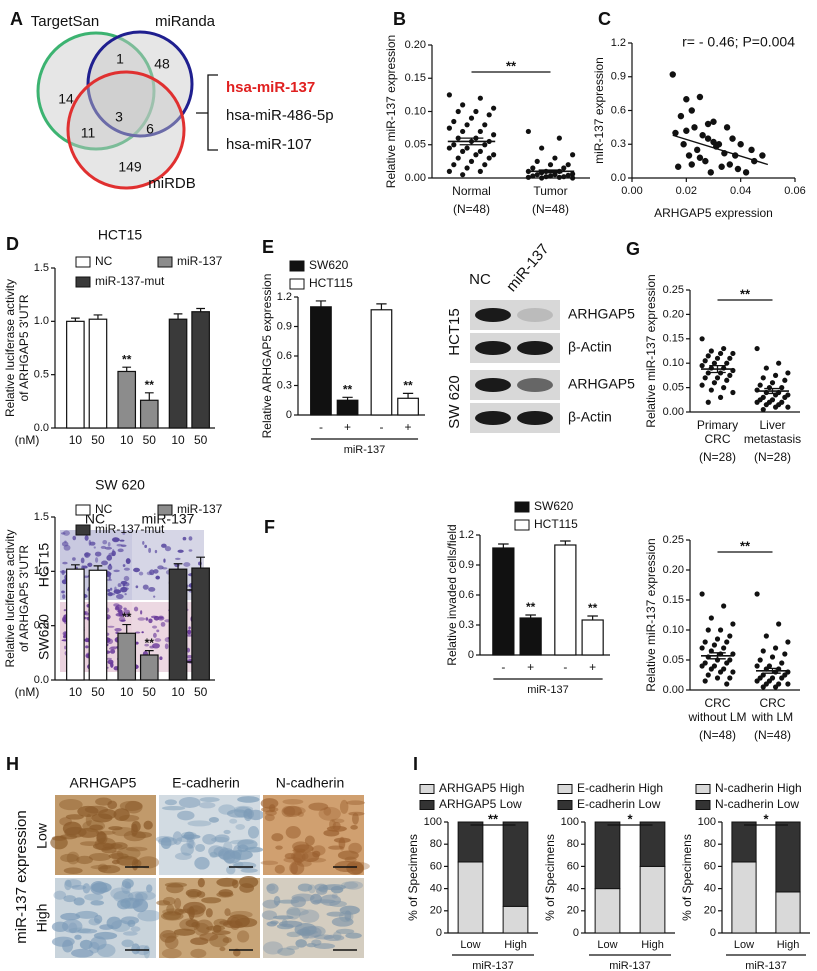 The height and width of the screenshot is (971, 817). What do you see at coordinates (466, 625) in the screenshot?
I see `y-tick-label: 0.3` at bounding box center [466, 625].